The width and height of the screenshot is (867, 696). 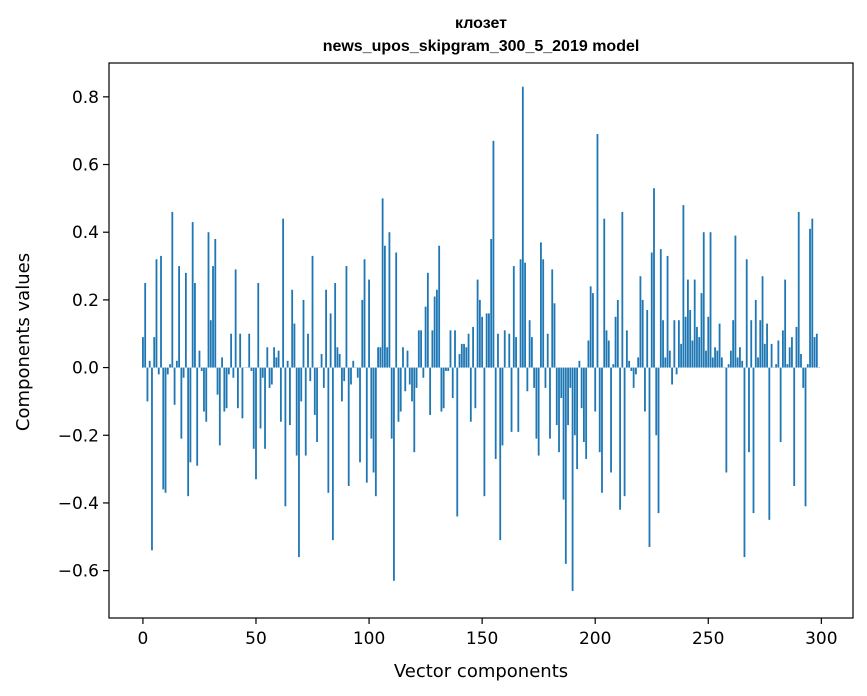 I want to click on x-tick-label: 100, so click(x=369, y=639).